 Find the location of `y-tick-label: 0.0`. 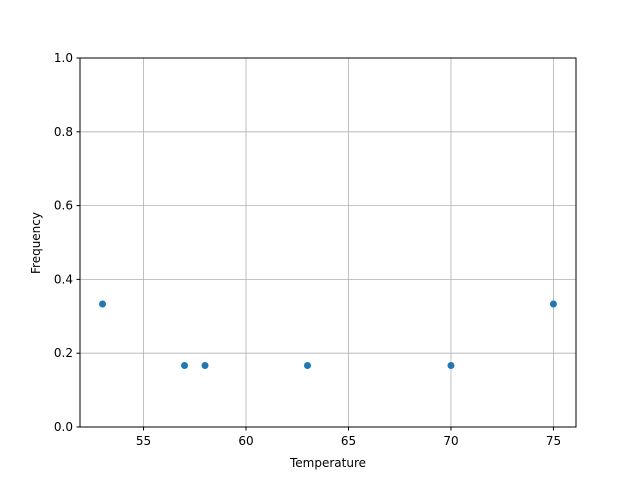

y-tick-label: 0.0 is located at coordinates (63, 427).